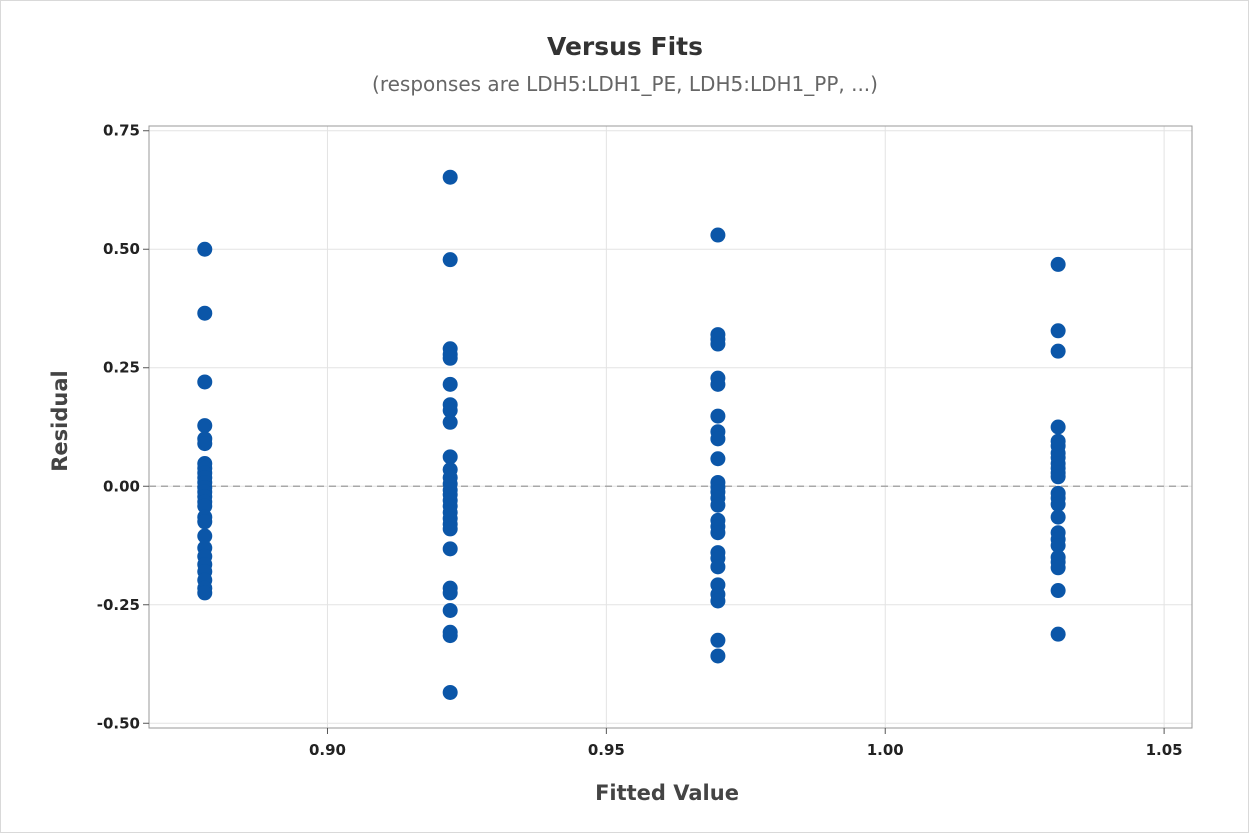 Image resolution: width=1249 pixels, height=834 pixels. Describe the element at coordinates (667, 793) in the screenshot. I see `x-axis-label: Fitted Value` at that location.